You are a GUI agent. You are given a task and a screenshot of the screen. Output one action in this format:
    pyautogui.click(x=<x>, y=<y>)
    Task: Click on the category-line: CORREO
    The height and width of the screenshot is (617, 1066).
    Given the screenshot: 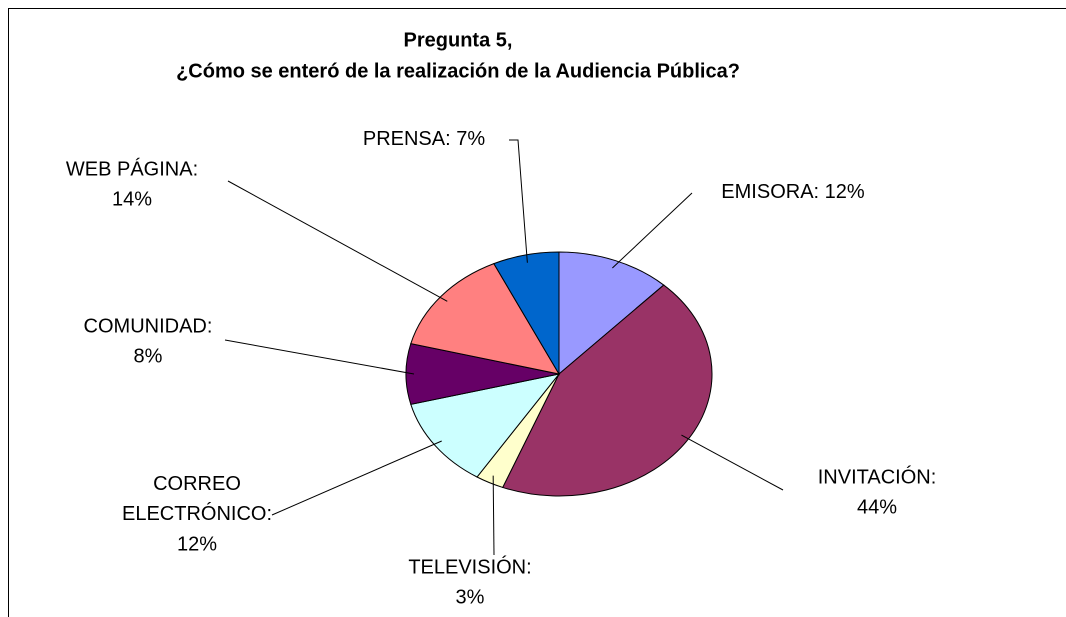 What is the action you would take?
    pyautogui.click(x=197, y=484)
    